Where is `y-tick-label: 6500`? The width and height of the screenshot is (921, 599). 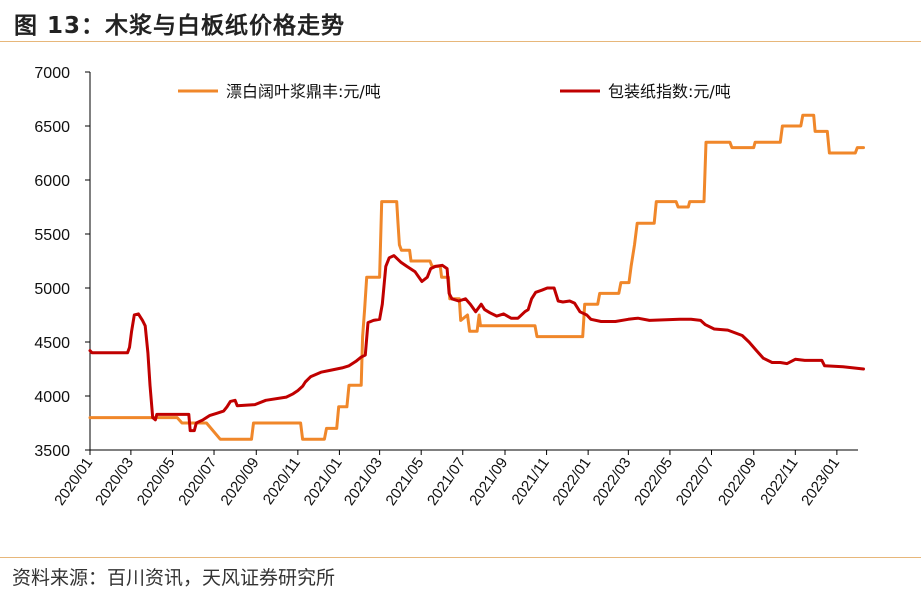
y-tick-label: 6500 is located at coordinates (52, 127).